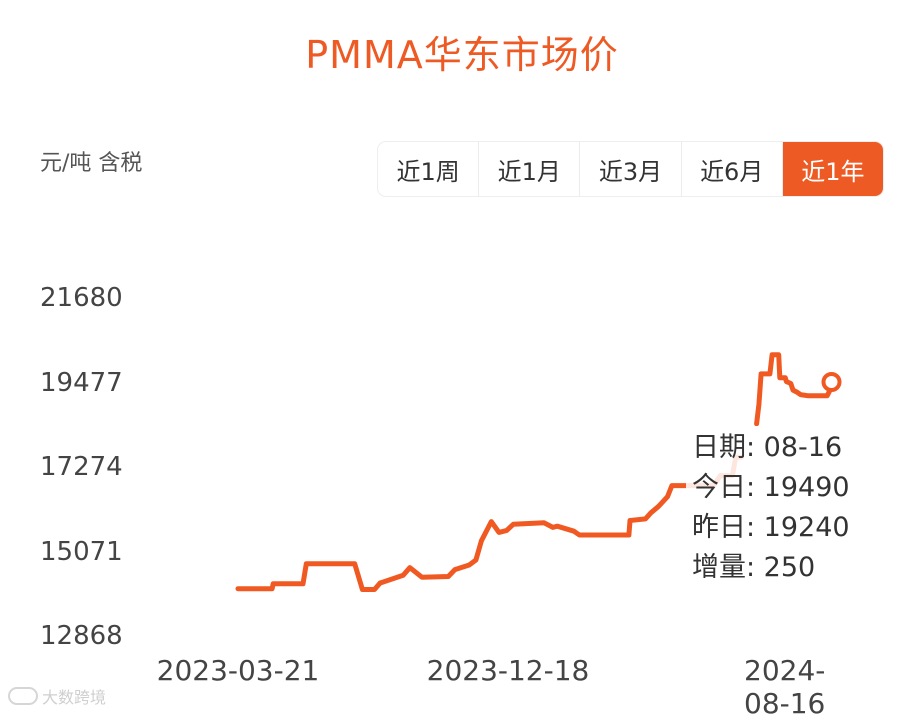  I want to click on x-tick-label: 2023-12-18, so click(508, 670).